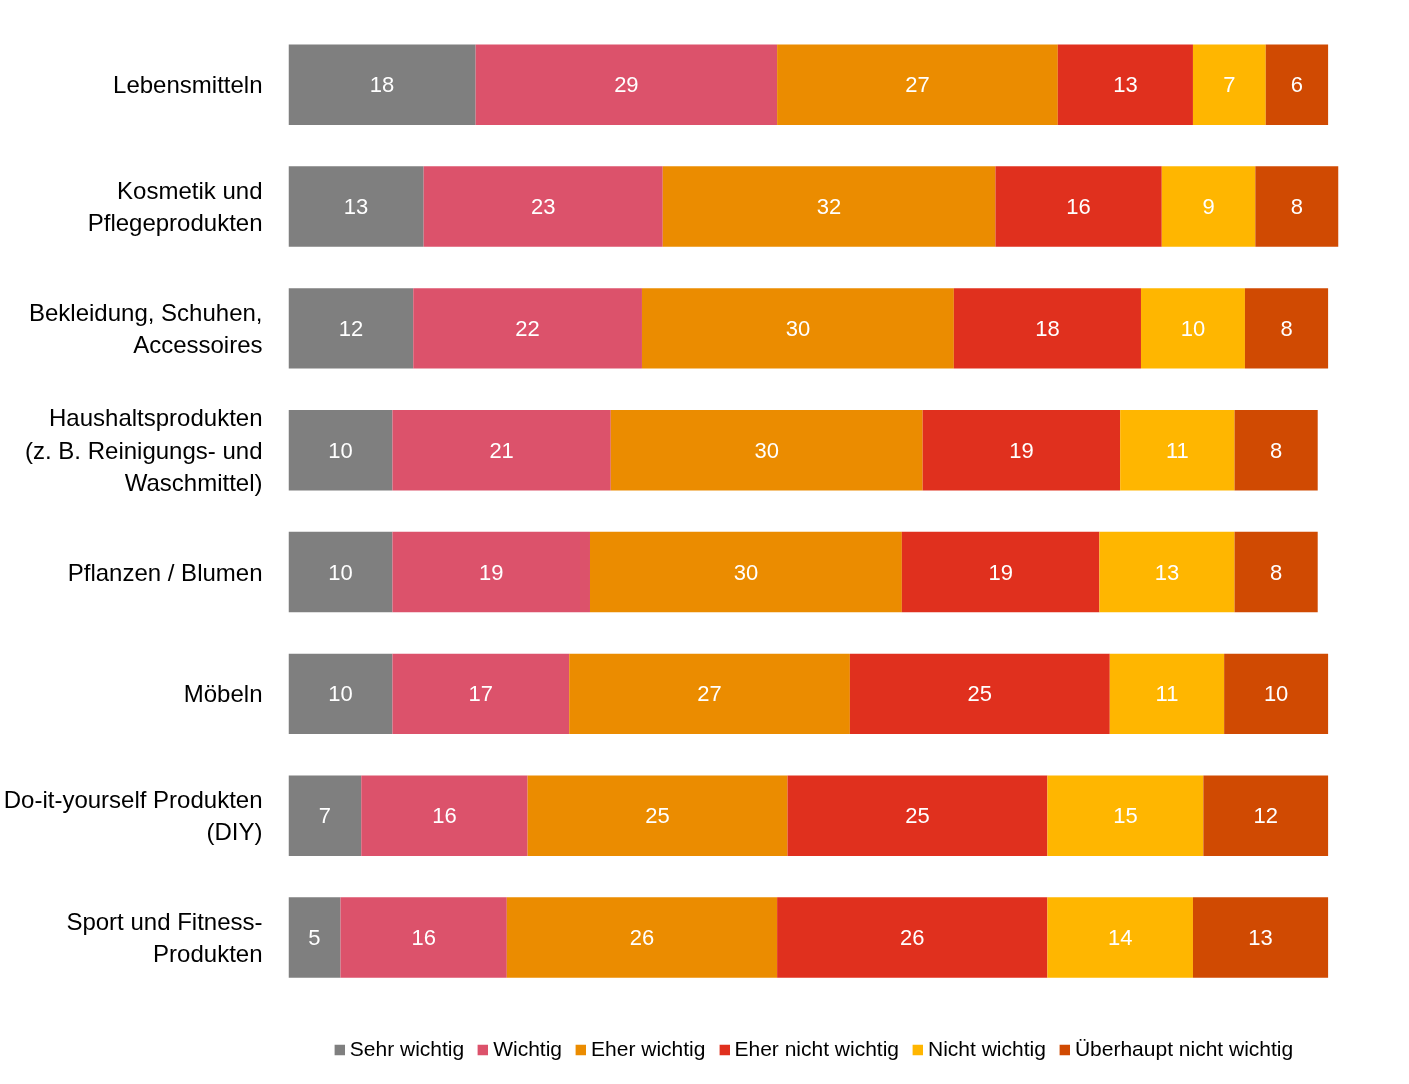  I want to click on data-label: 14, so click(1120, 938).